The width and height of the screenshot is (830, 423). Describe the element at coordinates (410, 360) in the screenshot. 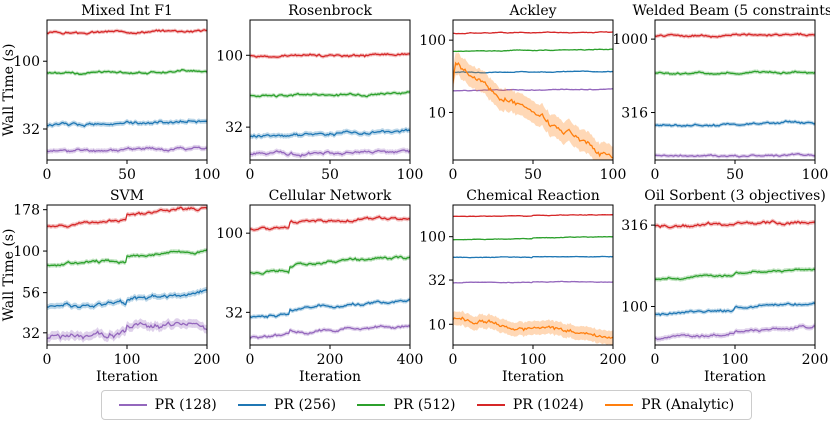

I see `xtick-label-cellular-network-2: 400` at that location.